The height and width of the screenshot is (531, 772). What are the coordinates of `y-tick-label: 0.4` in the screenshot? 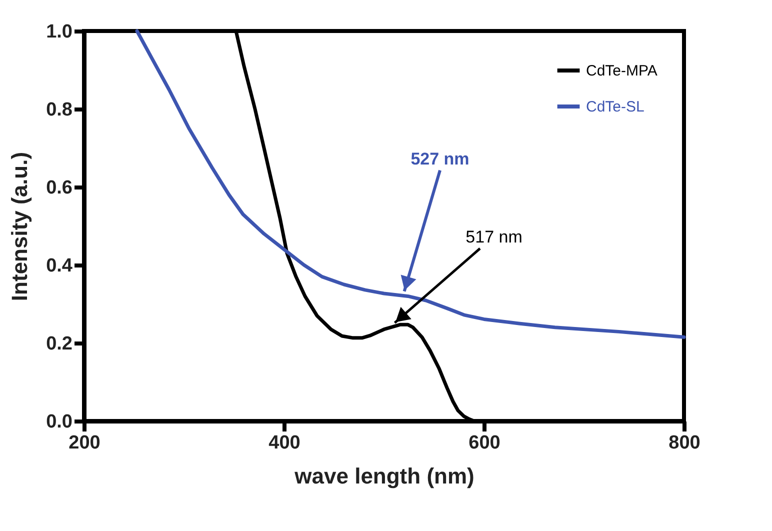 It's located at (59, 266).